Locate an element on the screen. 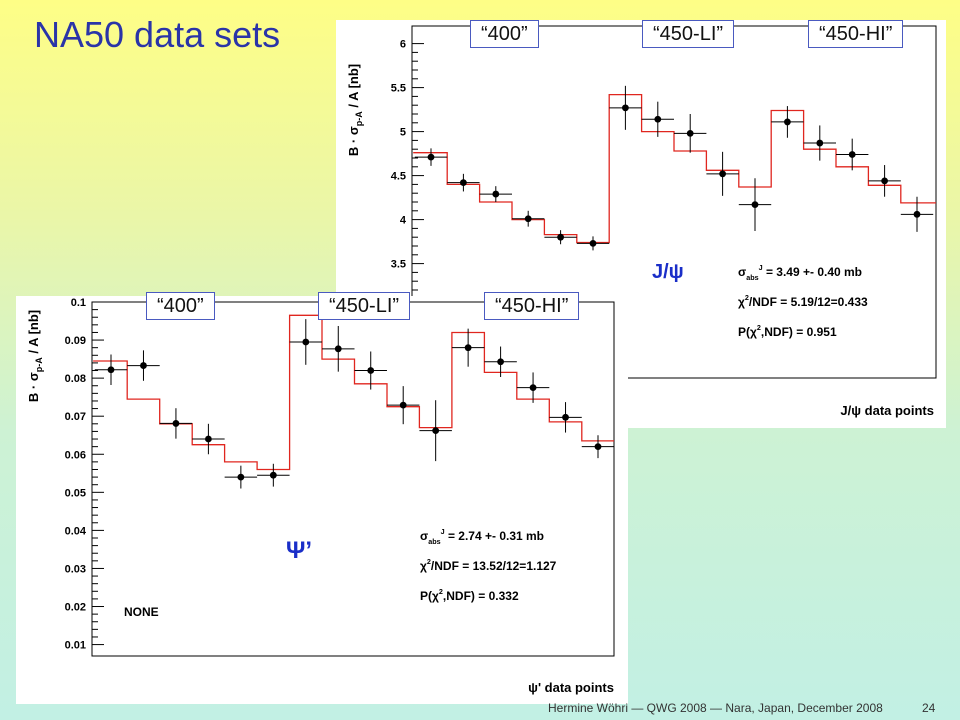 This screenshot has height=720, width=960. jpsi-tag-450-hi: “450-HI” is located at coordinates (856, 34).